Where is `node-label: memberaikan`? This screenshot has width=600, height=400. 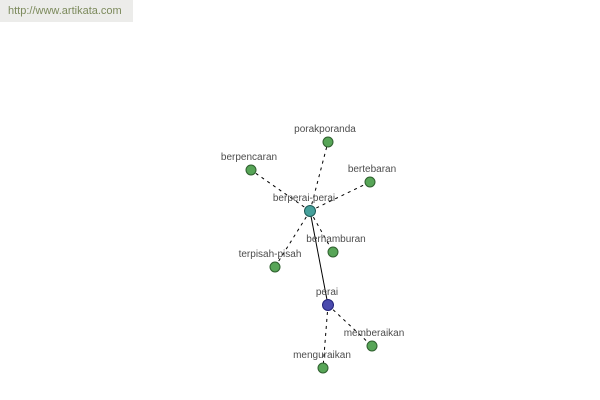 node-label: memberaikan is located at coordinates (374, 333).